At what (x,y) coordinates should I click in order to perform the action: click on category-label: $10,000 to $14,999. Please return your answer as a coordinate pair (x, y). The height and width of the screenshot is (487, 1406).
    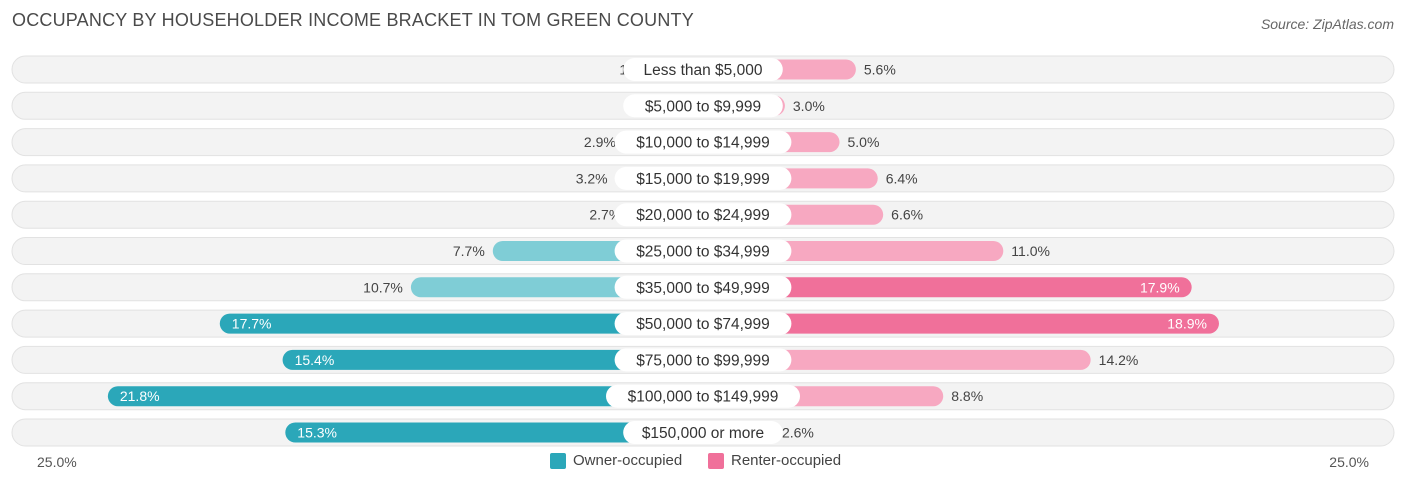
    Looking at the image, I should click on (703, 143).